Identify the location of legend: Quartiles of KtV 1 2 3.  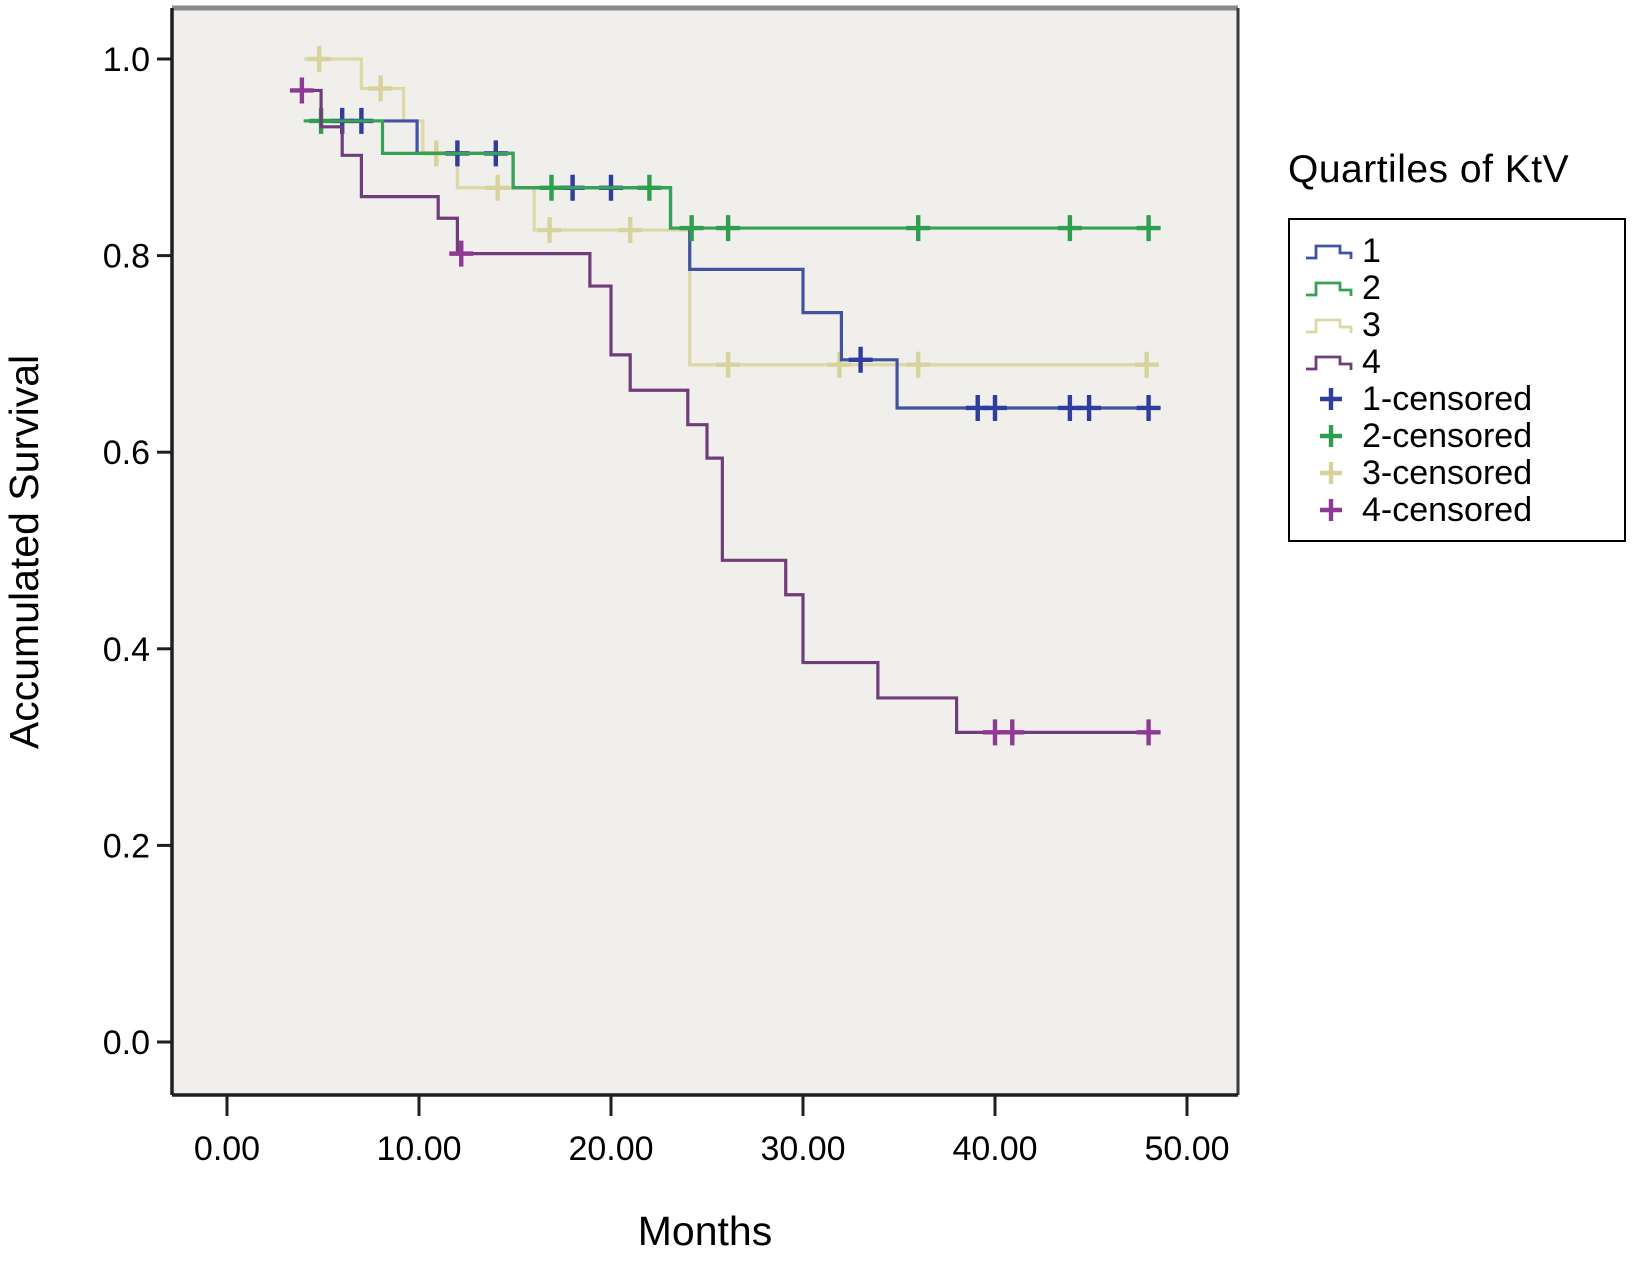
(1468, 345).